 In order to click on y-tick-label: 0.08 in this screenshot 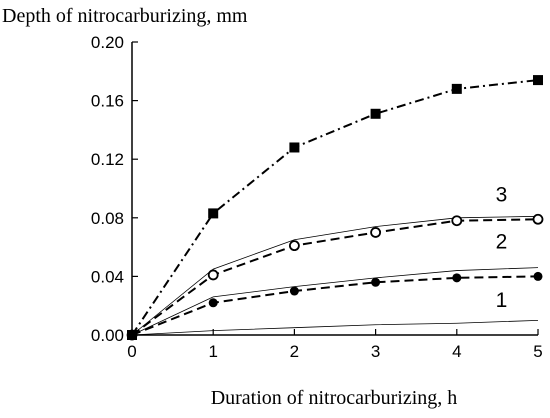, I will do `click(107, 218)`.